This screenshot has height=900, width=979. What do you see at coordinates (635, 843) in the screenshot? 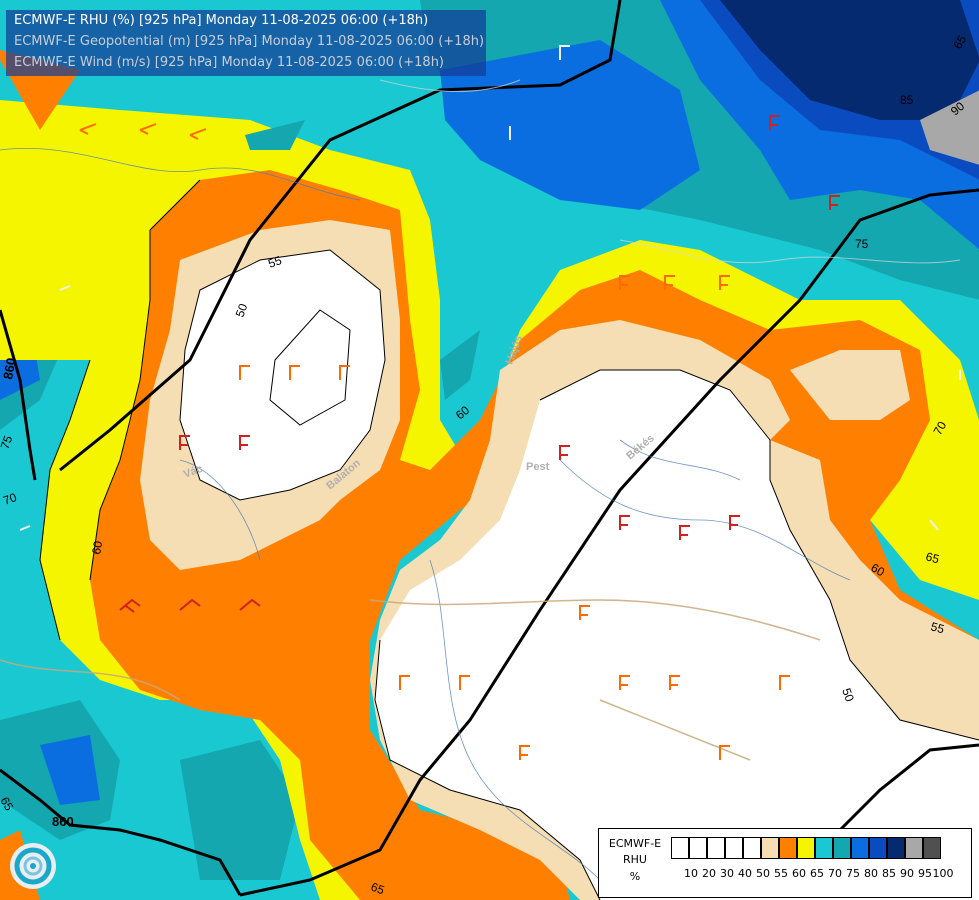
I see `legend-title-model: ECMWF-E` at bounding box center [635, 843].